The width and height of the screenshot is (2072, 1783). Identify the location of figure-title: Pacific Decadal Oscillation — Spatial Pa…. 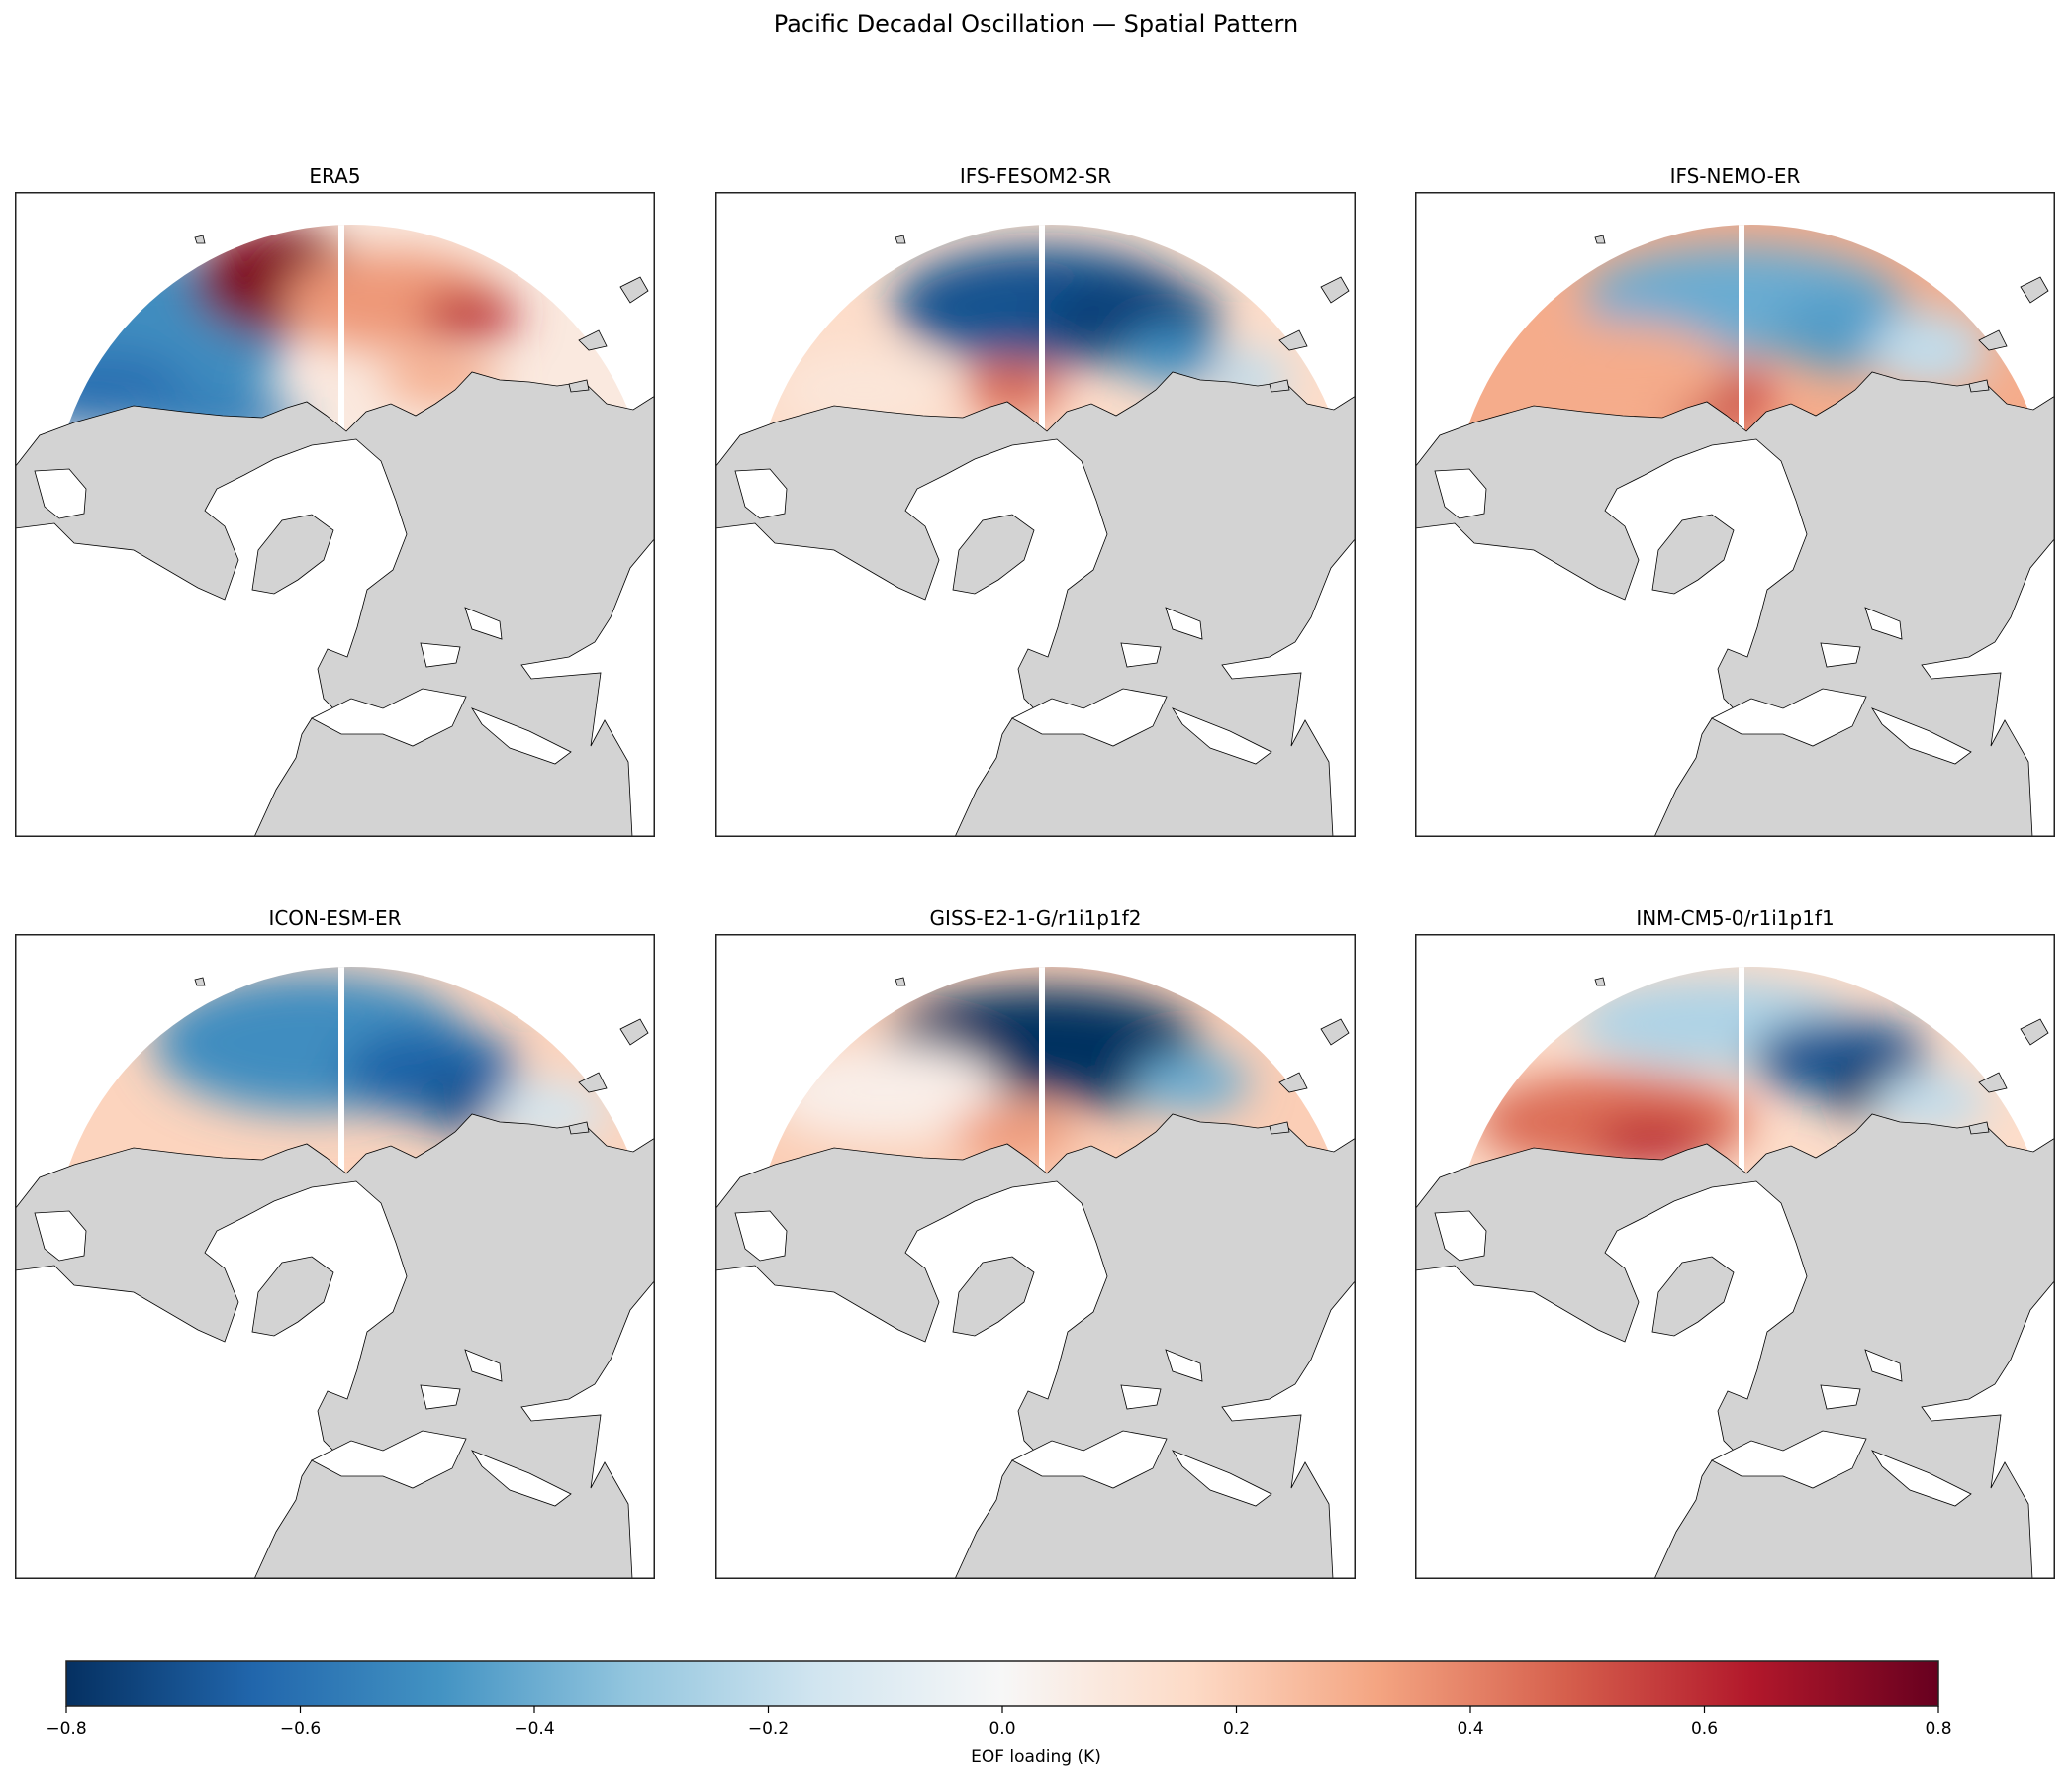
(1036, 24).